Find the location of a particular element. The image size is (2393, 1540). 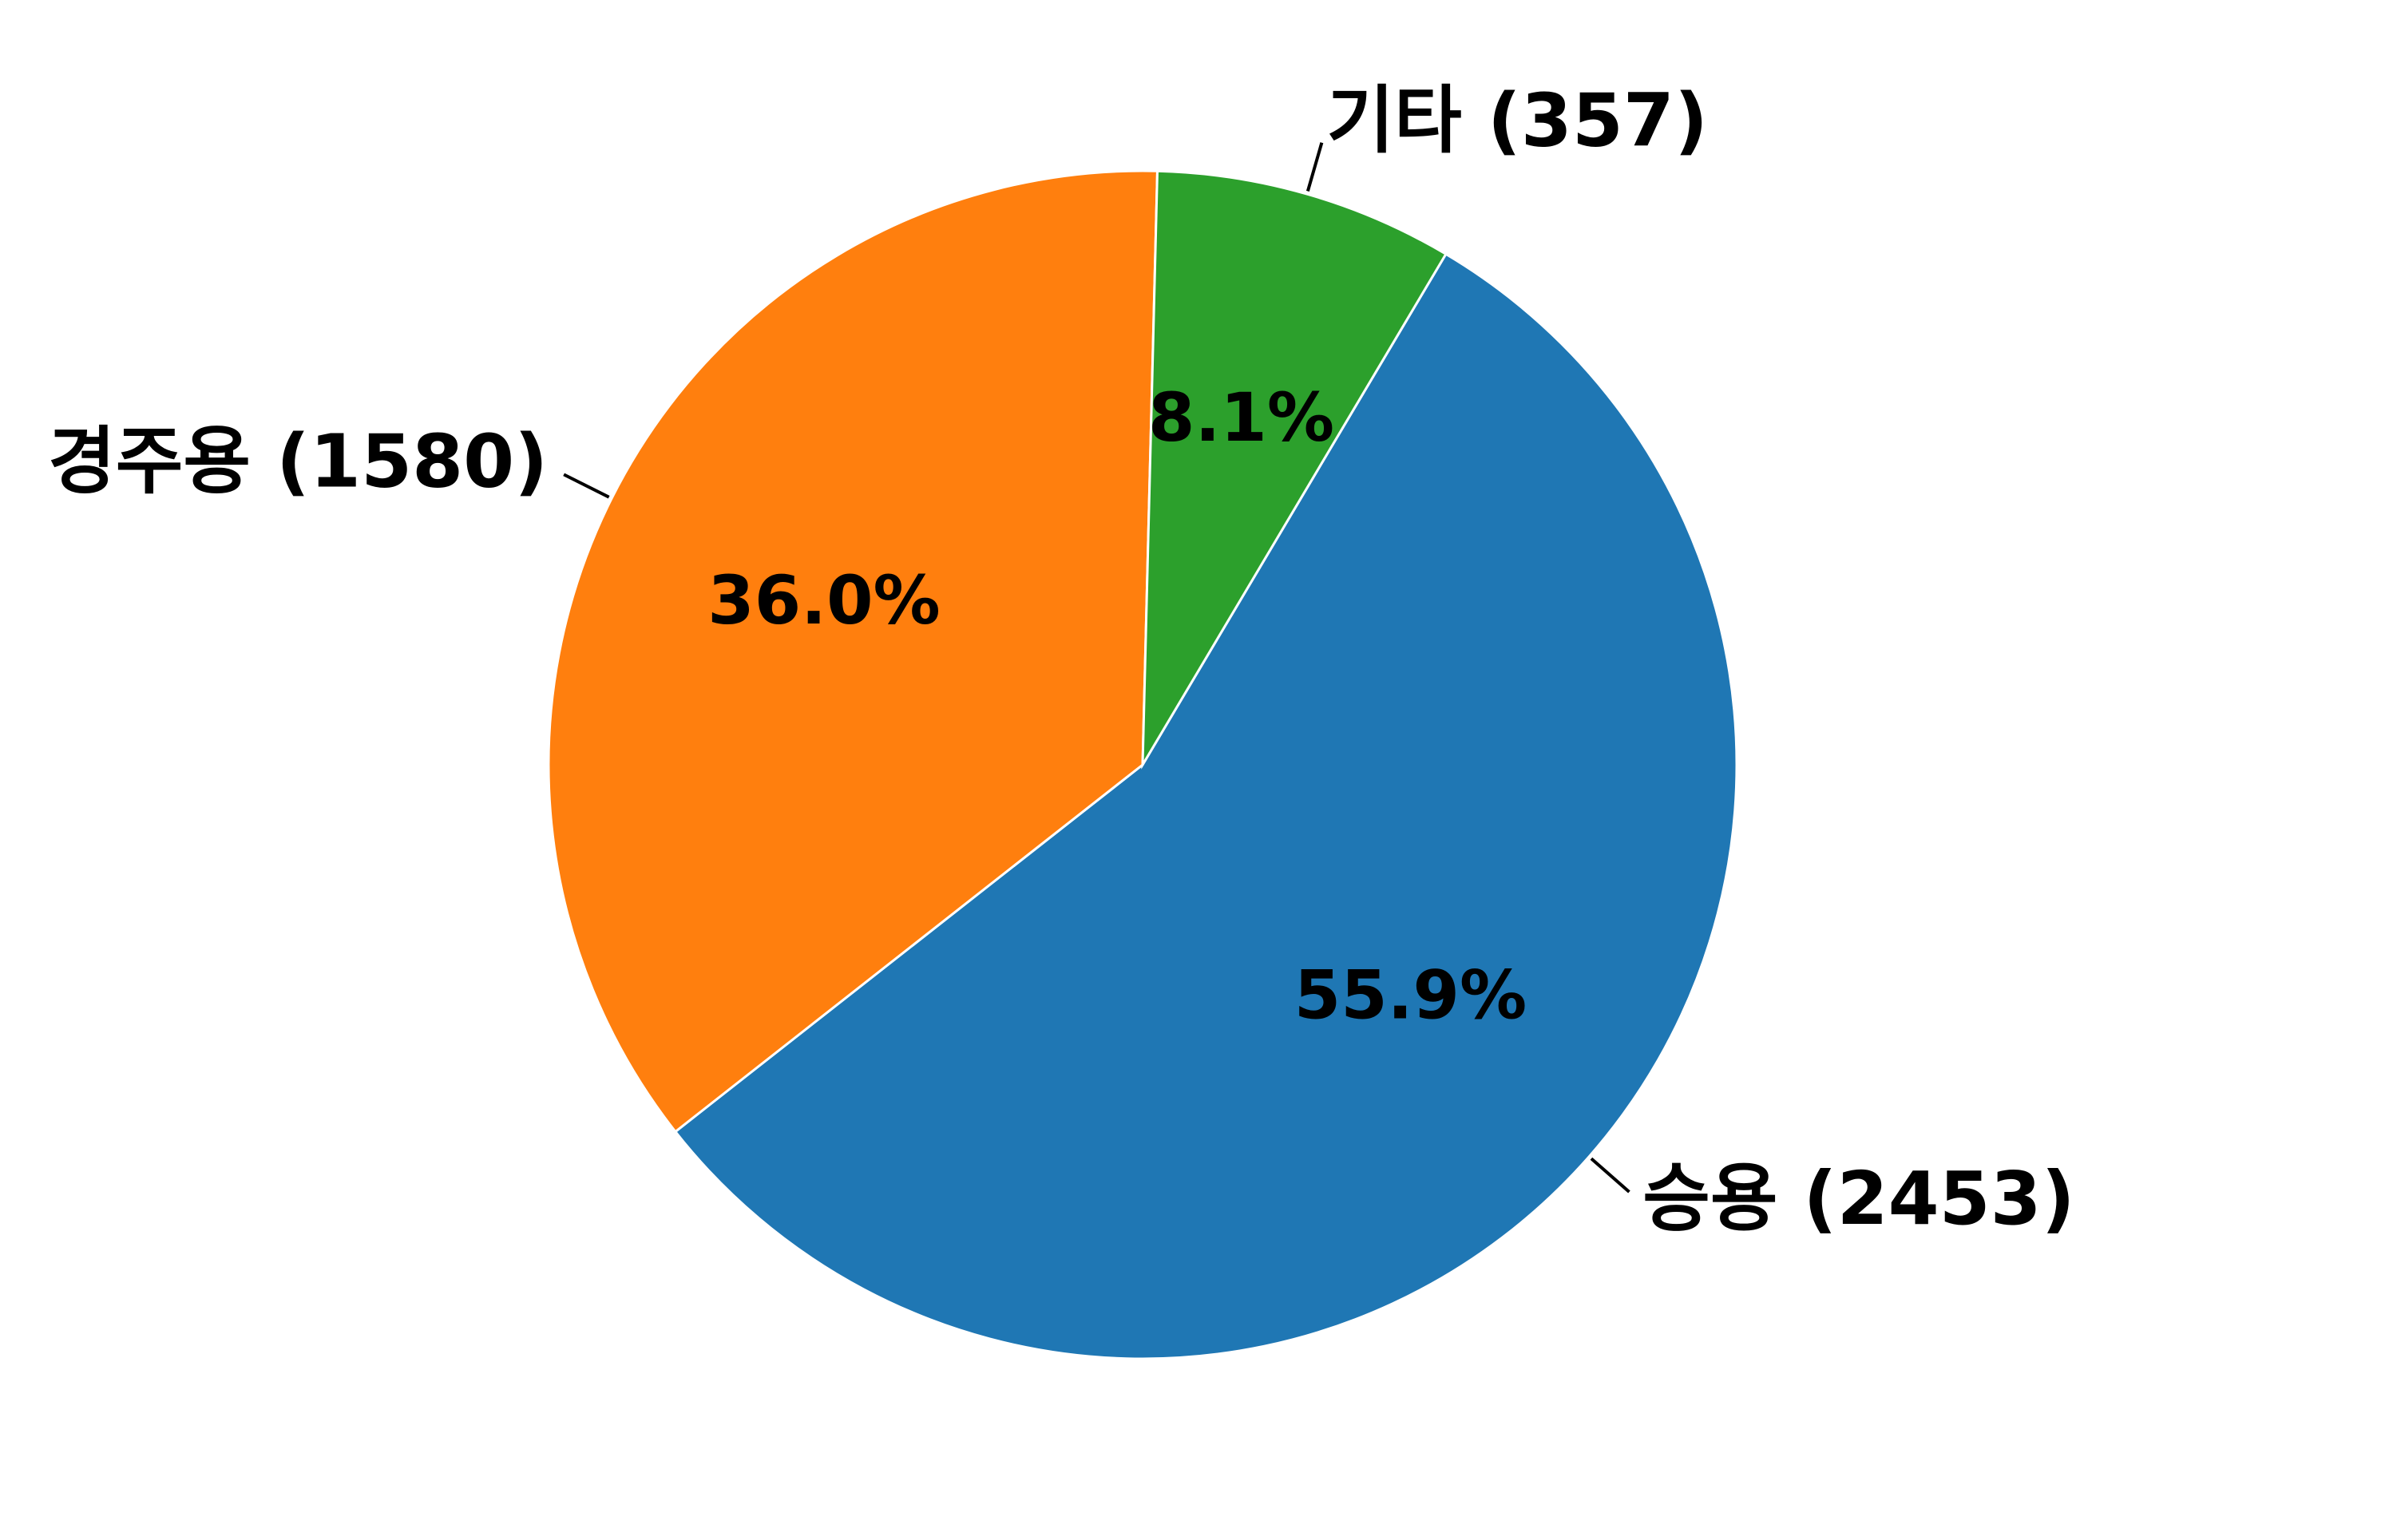

category-label-2: 기타 (357) is located at coordinates (1517, 121).